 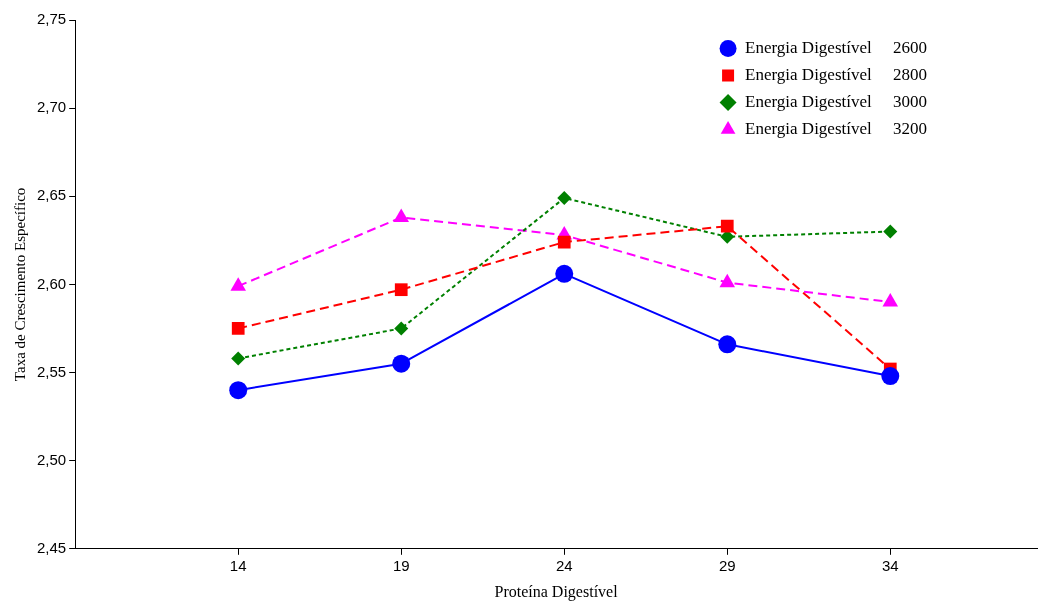 I want to click on y-axis-title: Taxa de Crescimento Específico, so click(x=19, y=284).